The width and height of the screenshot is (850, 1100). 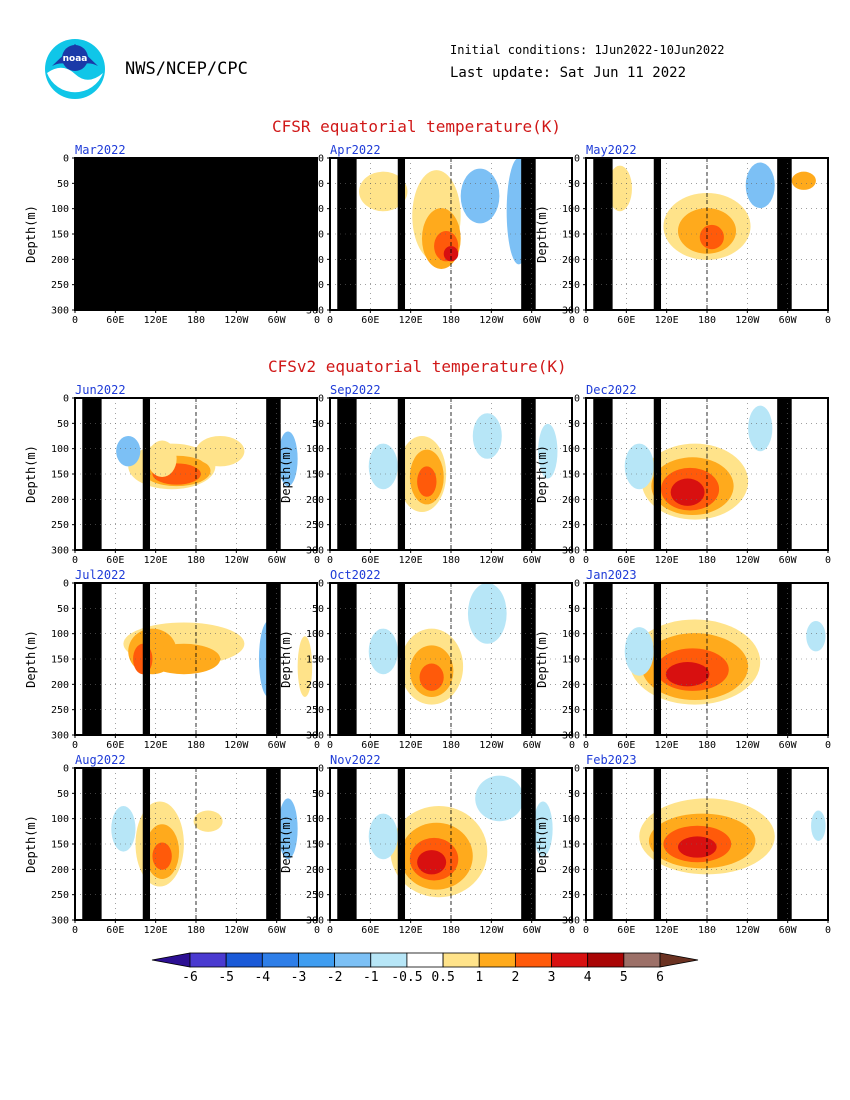 What do you see at coordinates (611, 760) in the screenshot?
I see `panel-title-feb2023: Feb2023` at bounding box center [611, 760].